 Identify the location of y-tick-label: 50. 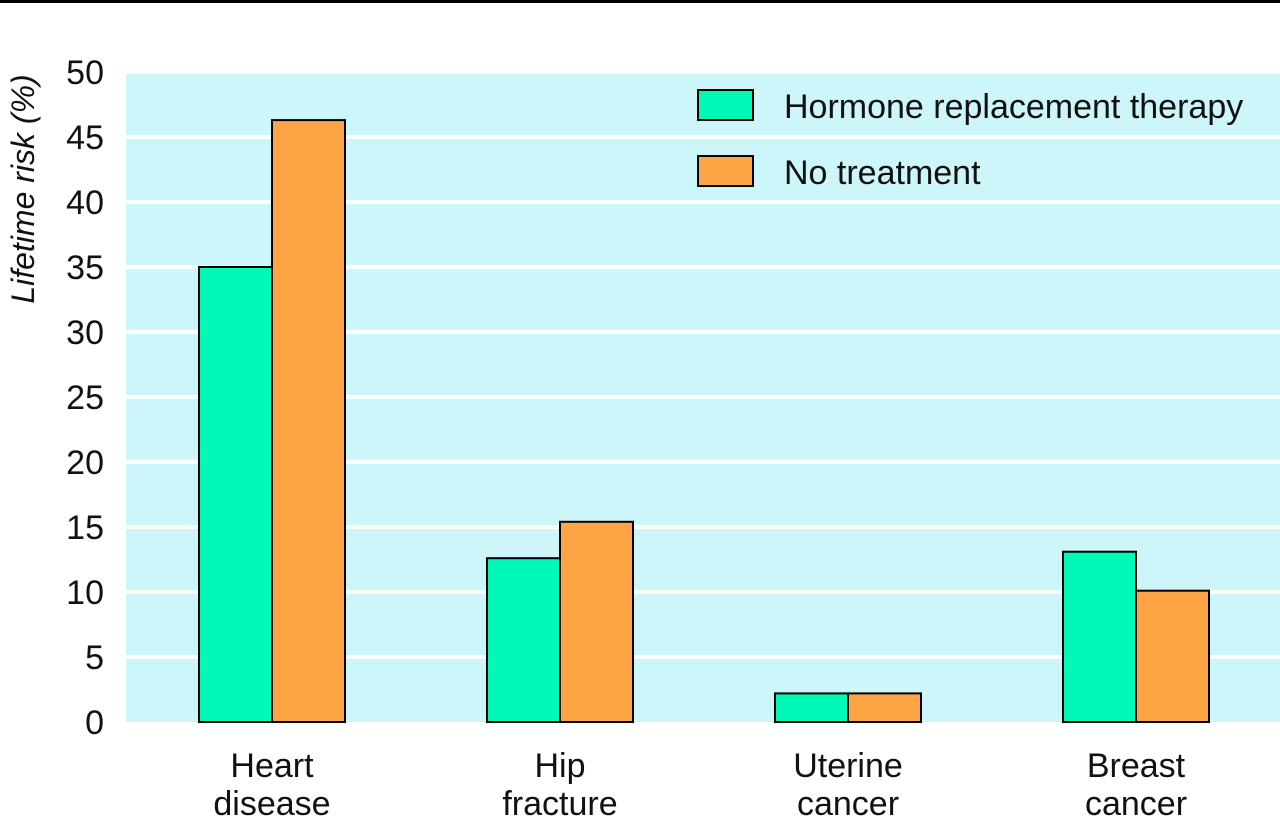
(85, 73).